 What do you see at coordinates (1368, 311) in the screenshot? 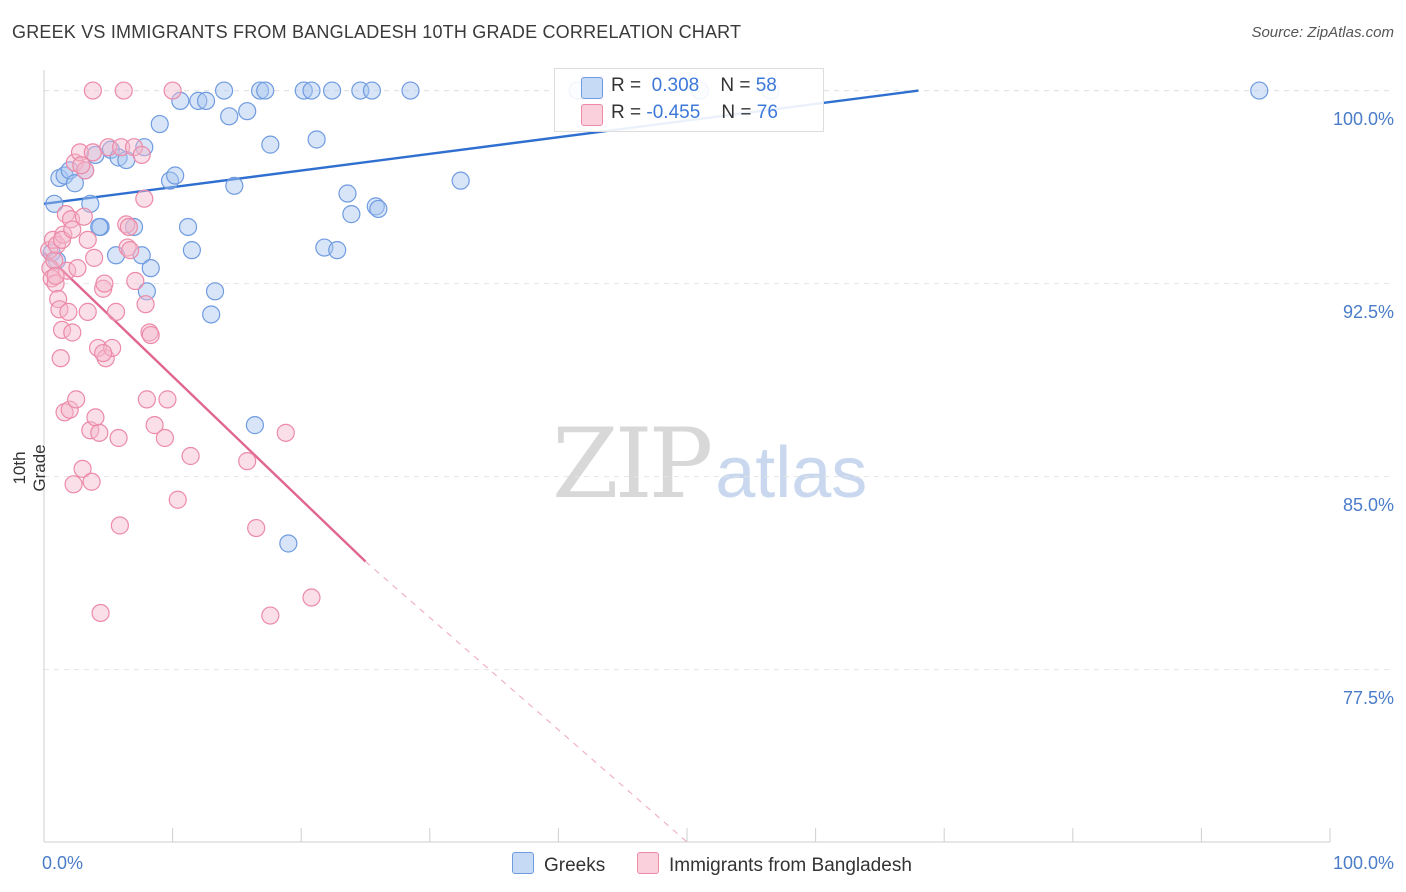
I see `y-tick-label: 92.5%` at bounding box center [1368, 311].